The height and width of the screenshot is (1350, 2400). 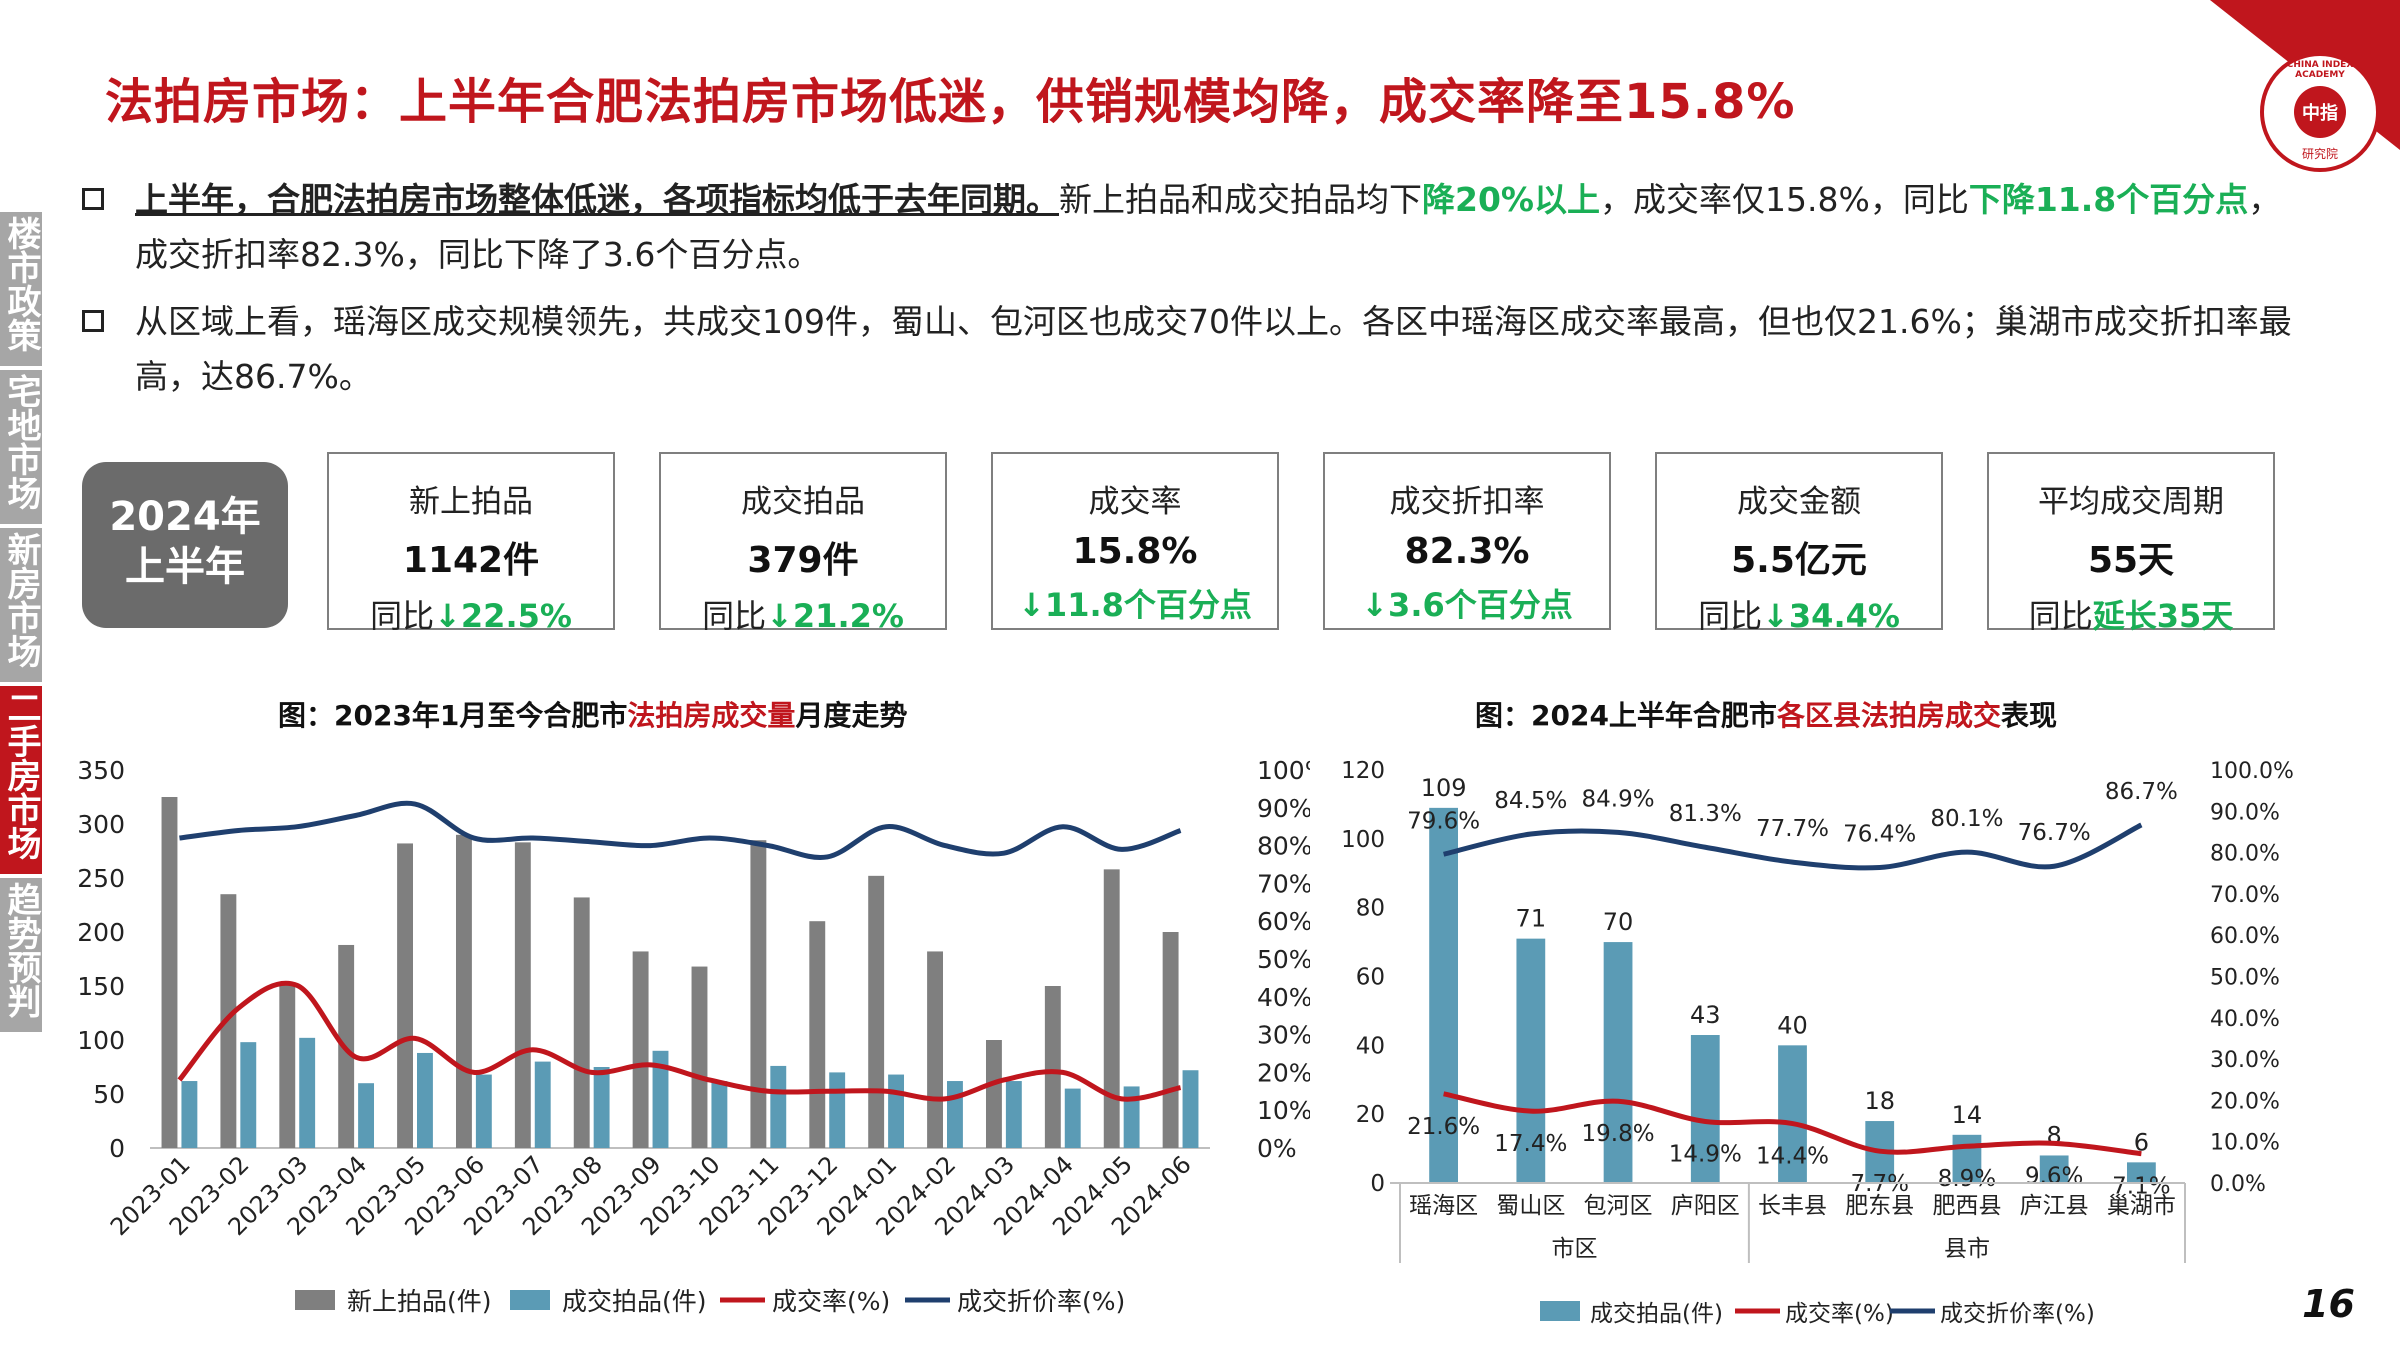 I want to click on sidebar-item-trend: 趋势预判, so click(x=21, y=955).